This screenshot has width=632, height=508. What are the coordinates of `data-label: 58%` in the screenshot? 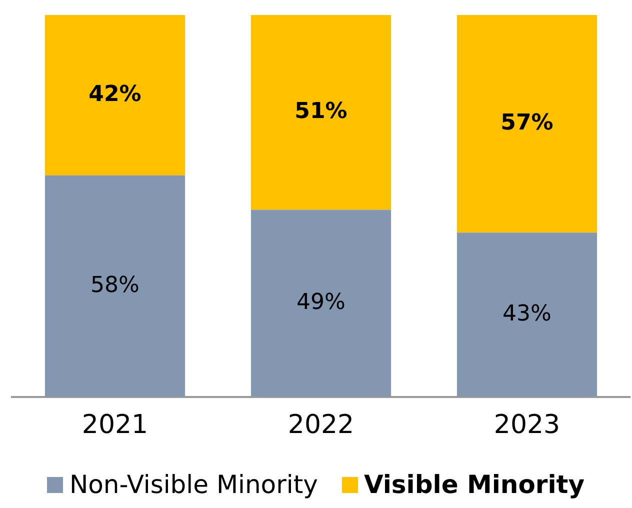 It's located at (115, 285).